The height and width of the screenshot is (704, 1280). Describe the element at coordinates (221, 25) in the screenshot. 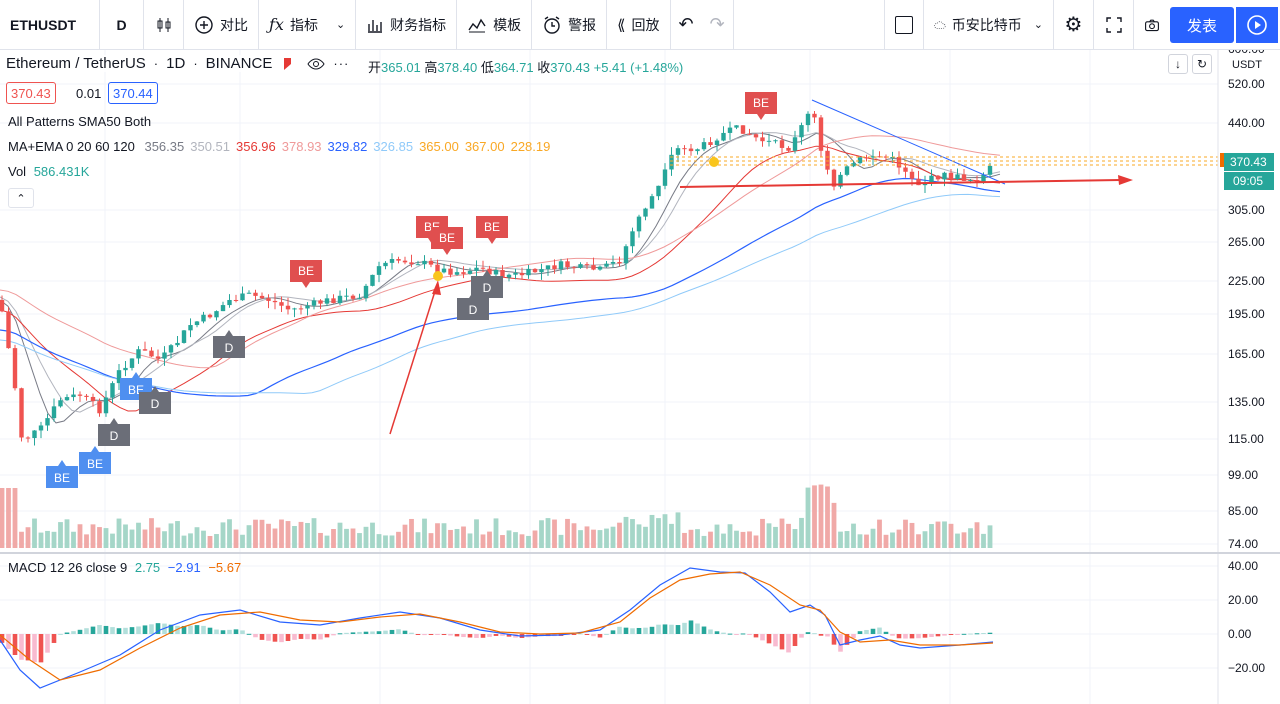

I see `compare-button: 对比` at that location.